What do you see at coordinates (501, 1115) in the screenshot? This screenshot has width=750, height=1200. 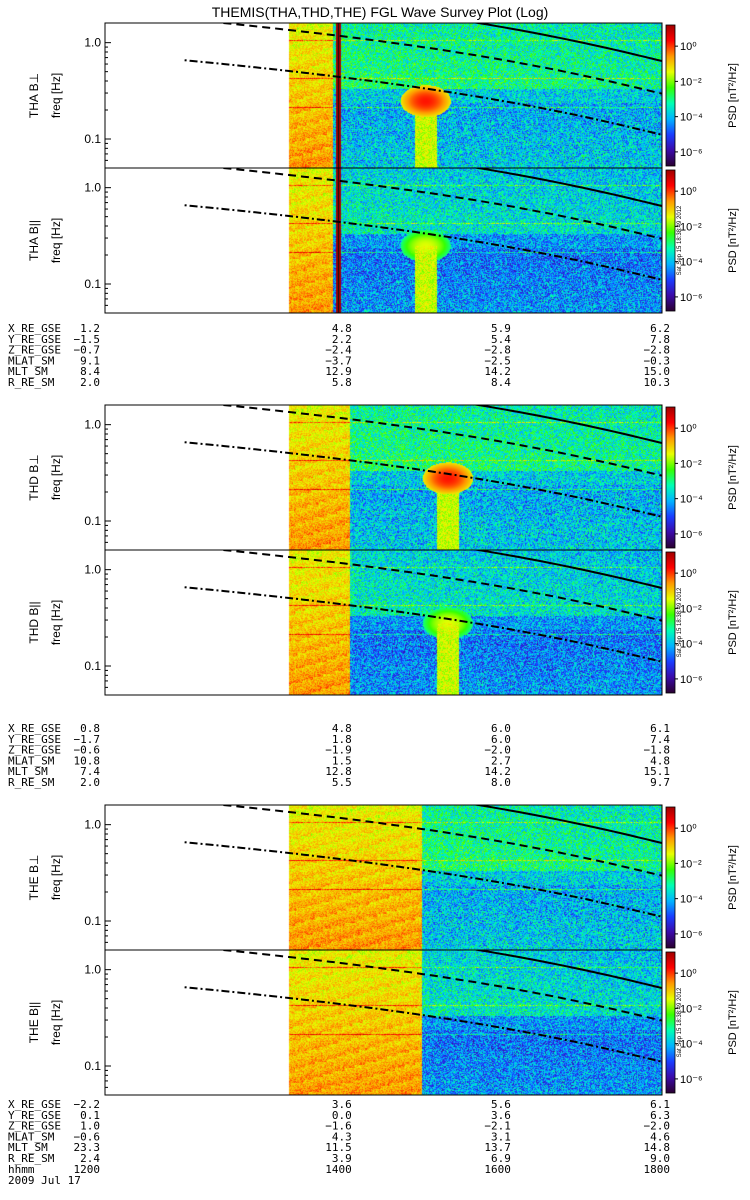 I see `ephemeris-value: 3.6` at bounding box center [501, 1115].